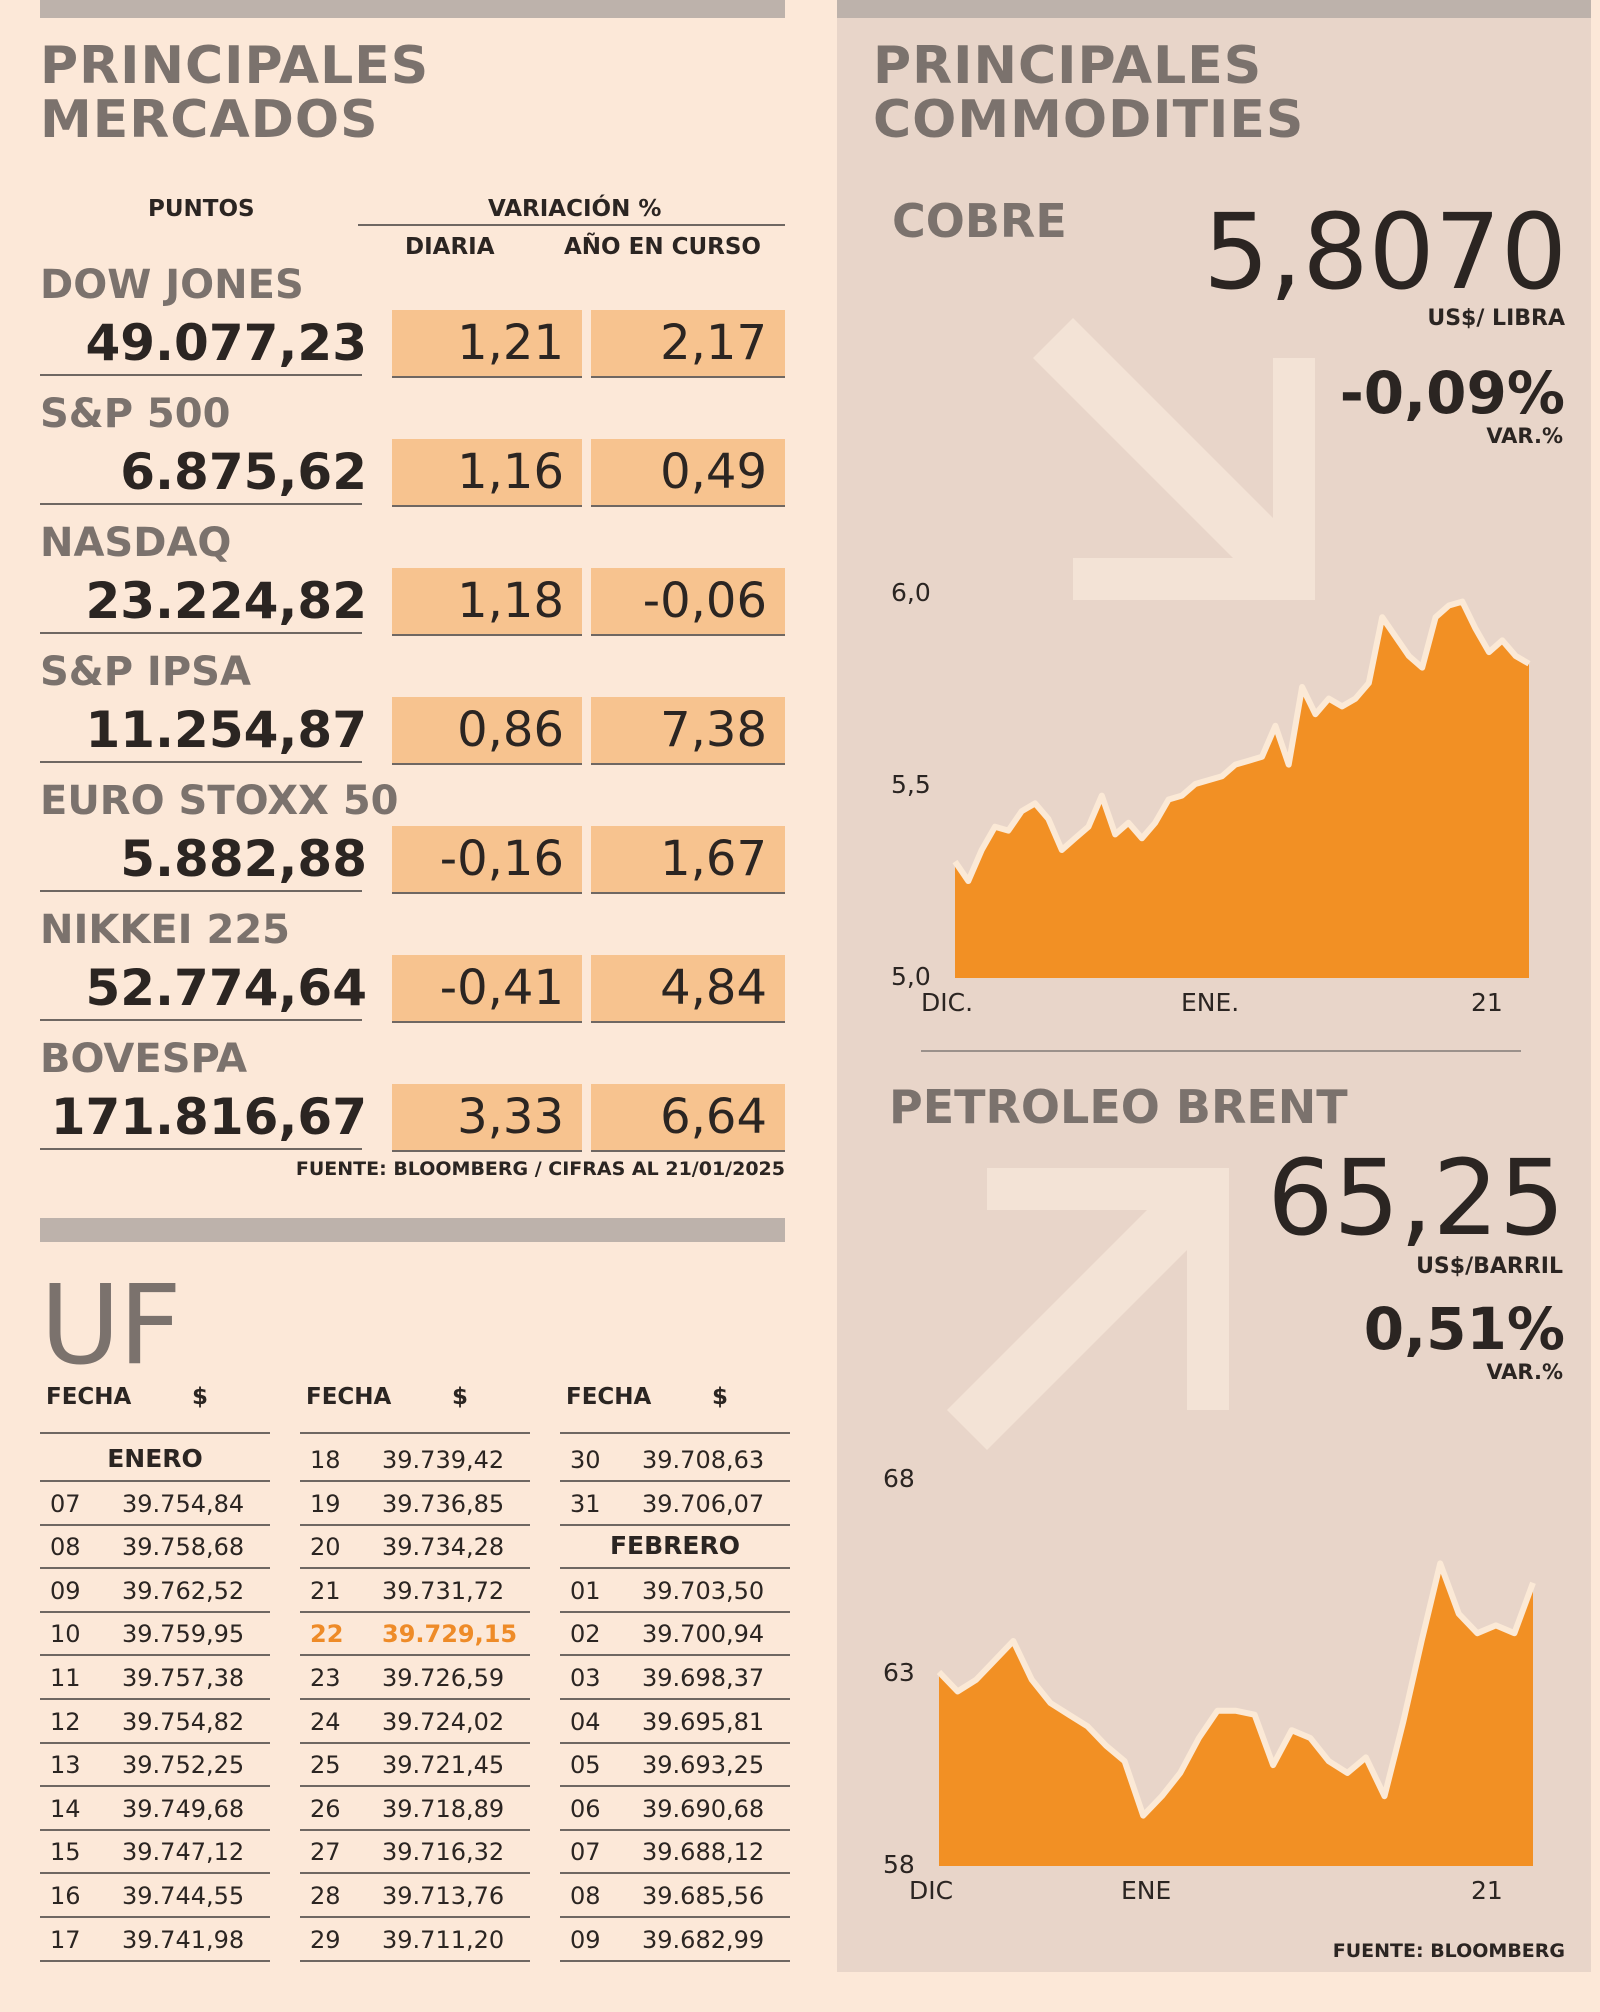 This screenshot has width=1600, height=2012. Describe the element at coordinates (1068, 66) in the screenshot. I see `commodities-title-line1: PRINCIPALES` at that location.